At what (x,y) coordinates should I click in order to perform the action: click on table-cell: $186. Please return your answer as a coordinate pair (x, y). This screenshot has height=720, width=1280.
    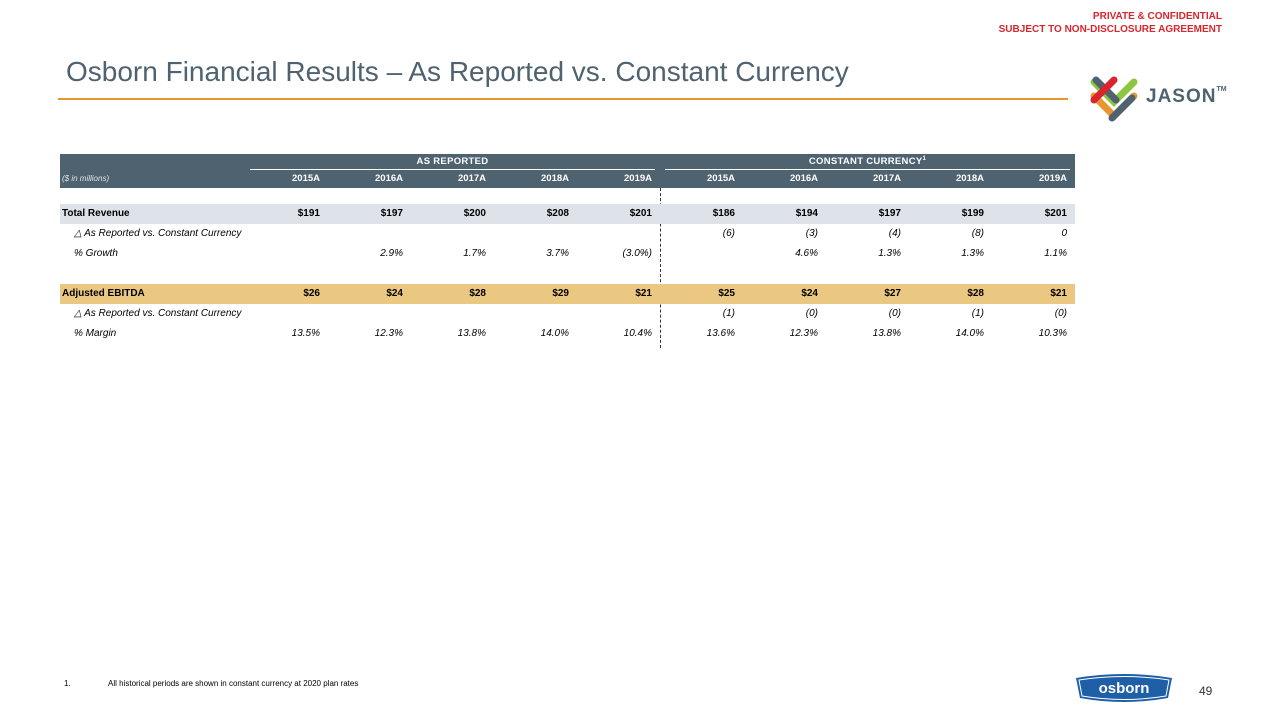
    Looking at the image, I should click on (723, 213).